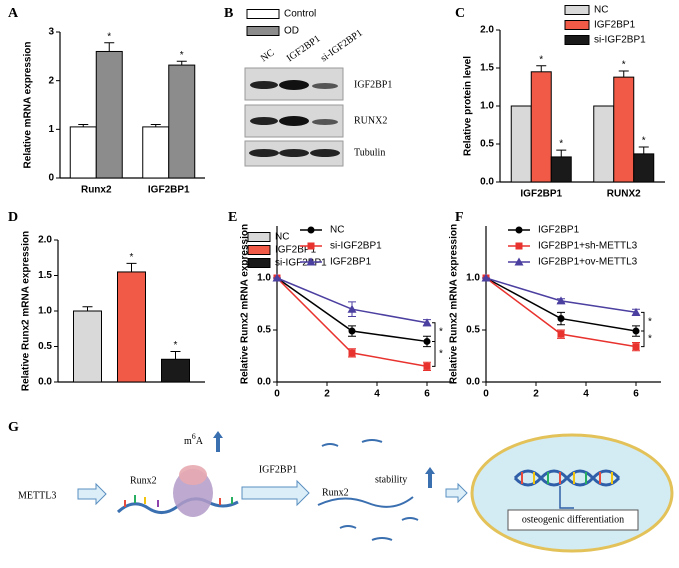 The image size is (679, 568). What do you see at coordinates (391, 479) in the screenshot?
I see `node-label: stability` at bounding box center [391, 479].